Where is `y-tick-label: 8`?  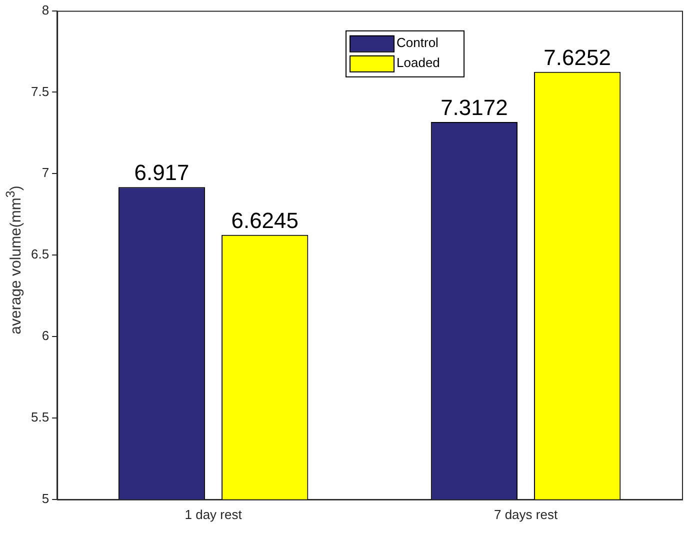 y-tick-label: 8 is located at coordinates (46, 10).